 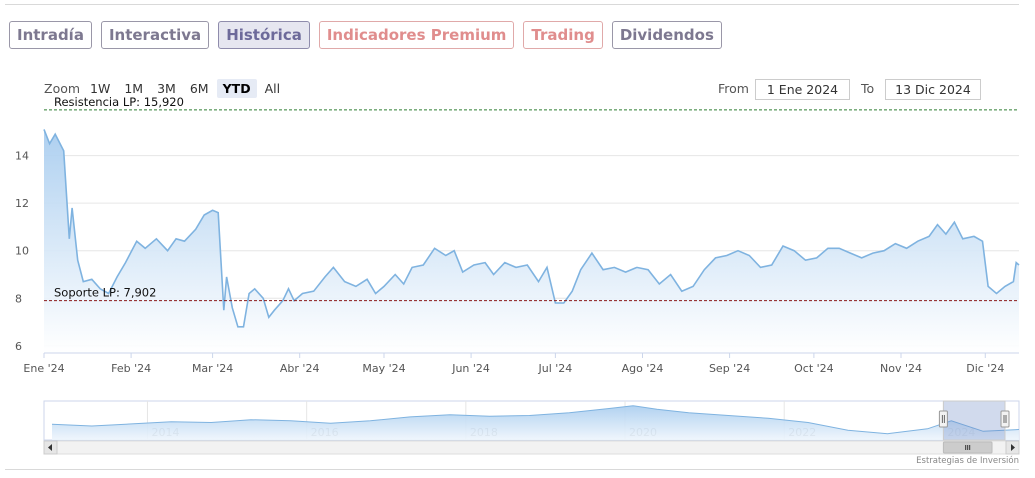 I want to click on tab-interactiva: Interactiva, so click(x=155, y=35).